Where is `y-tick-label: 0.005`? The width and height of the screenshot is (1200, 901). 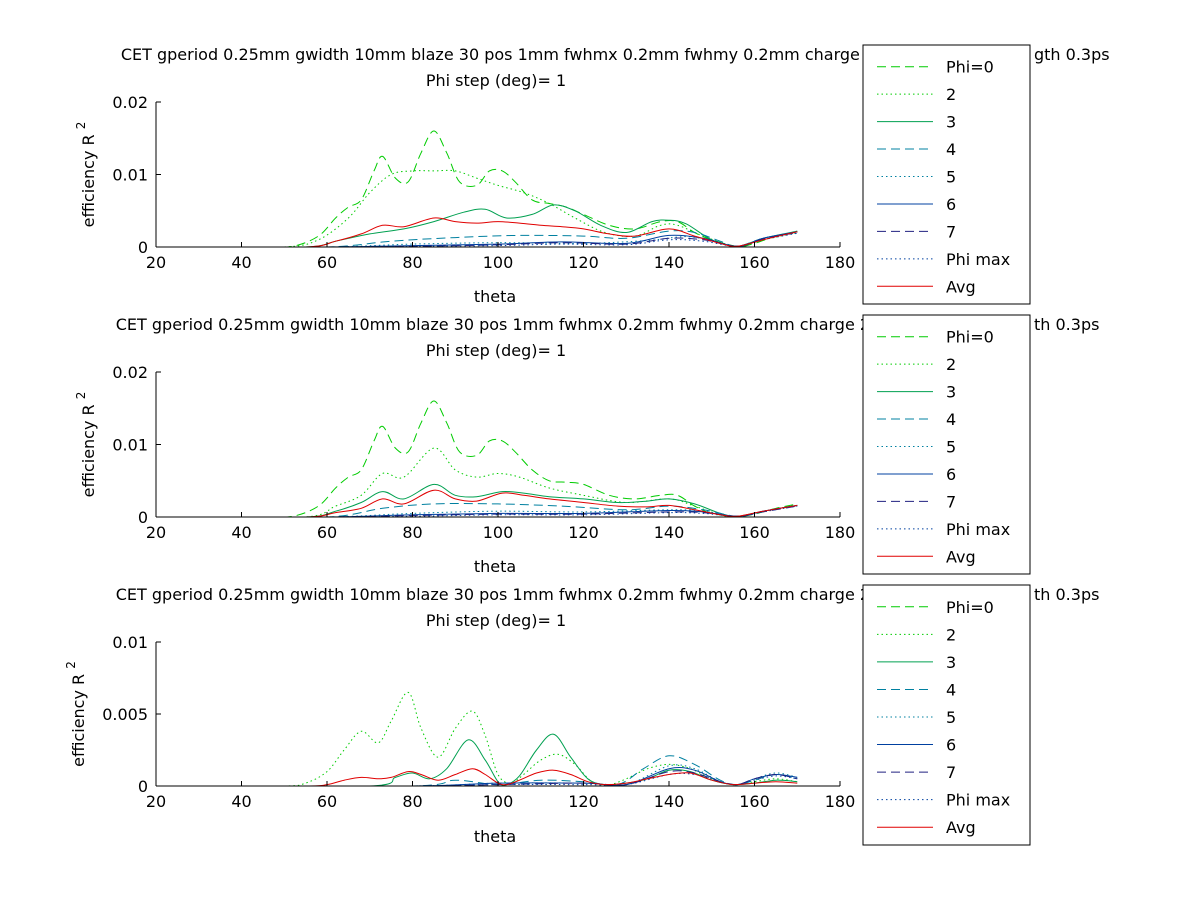
y-tick-label: 0.005 is located at coordinates (125, 714).